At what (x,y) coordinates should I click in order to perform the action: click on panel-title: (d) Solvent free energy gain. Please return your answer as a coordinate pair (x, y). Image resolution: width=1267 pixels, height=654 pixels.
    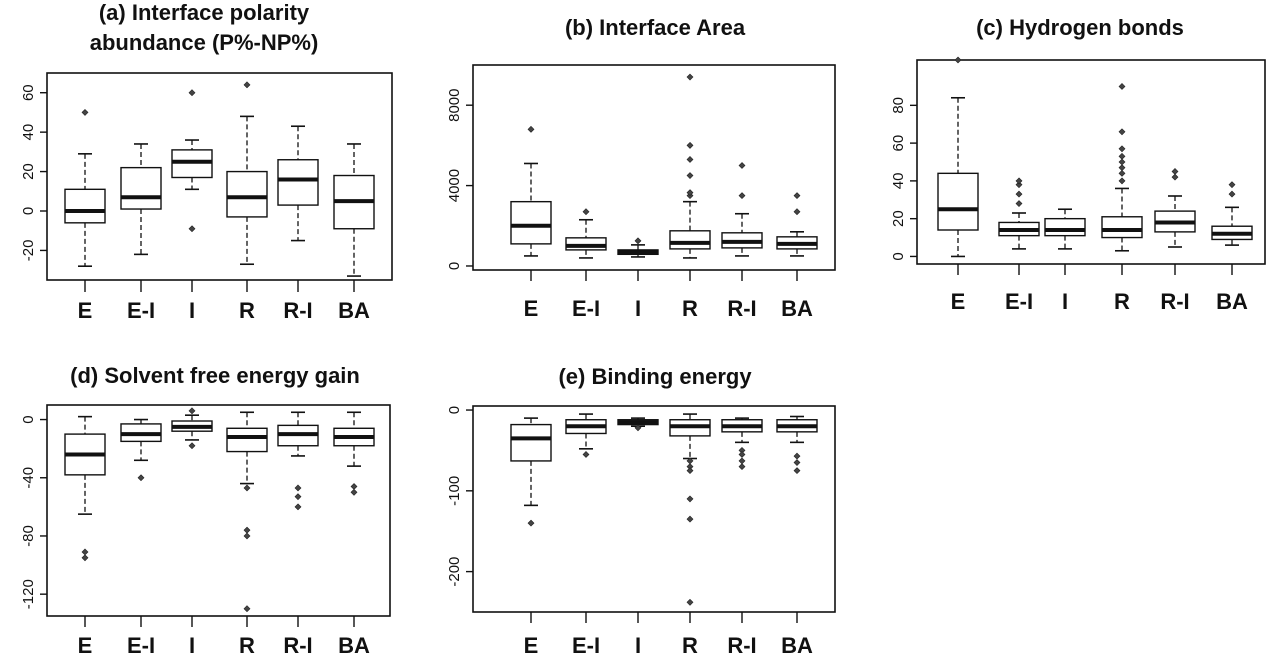
    Looking at the image, I should click on (215, 375).